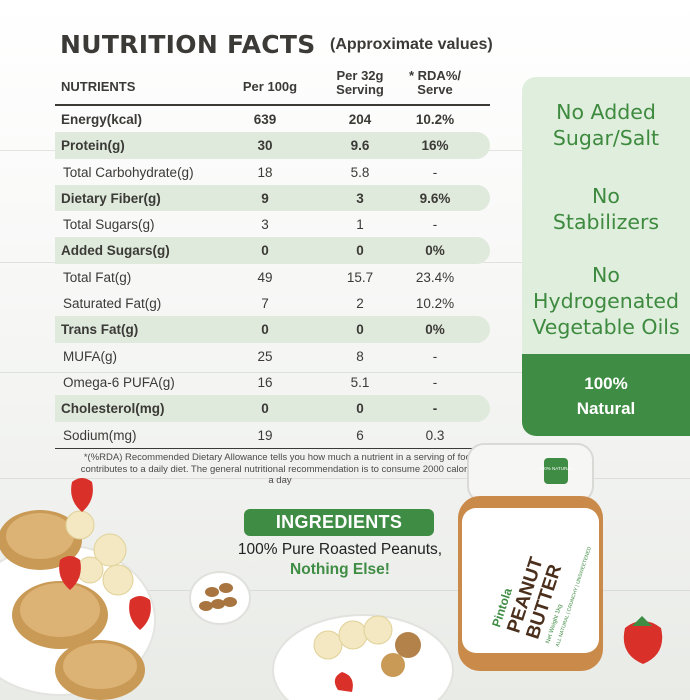 The width and height of the screenshot is (690, 700). I want to click on ingredients-line1: 100% Pure Roasted Peanuts,, so click(340, 549).